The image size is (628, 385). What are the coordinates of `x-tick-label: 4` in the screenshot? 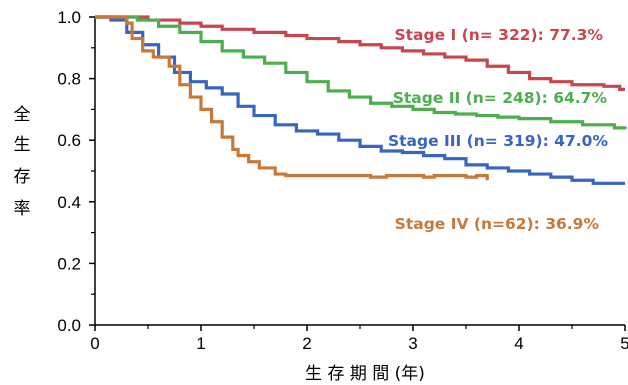 It's located at (518, 343).